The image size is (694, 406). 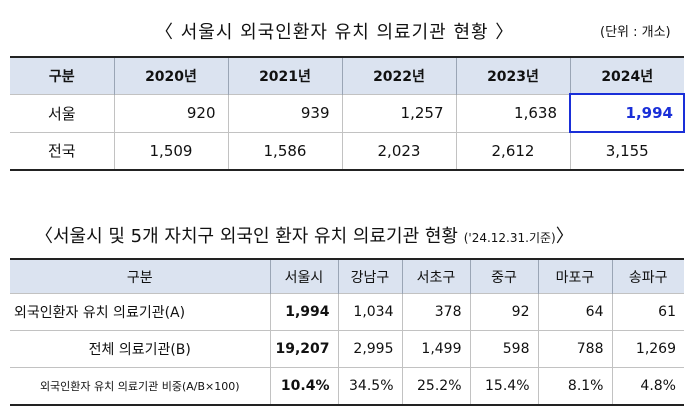 I want to click on title-seoul-foreign-patient-institutions: 〈 서울시 외국인환자 유치 의료기관 현황 〉, so click(x=335, y=32).